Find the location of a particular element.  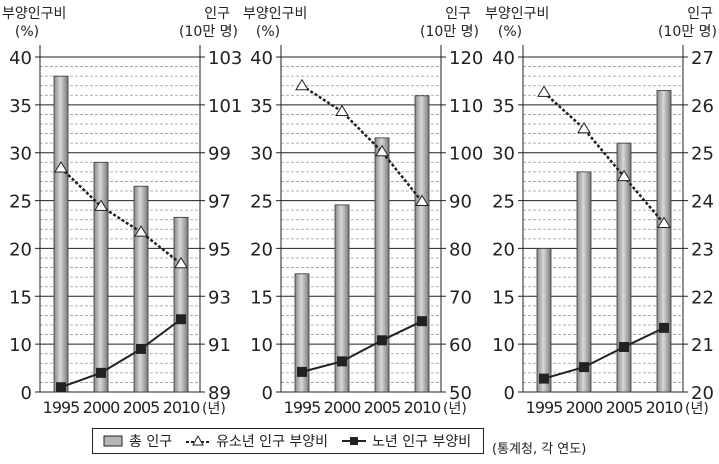

legend-label: 노년 인구 부양비 is located at coordinates (422, 442).